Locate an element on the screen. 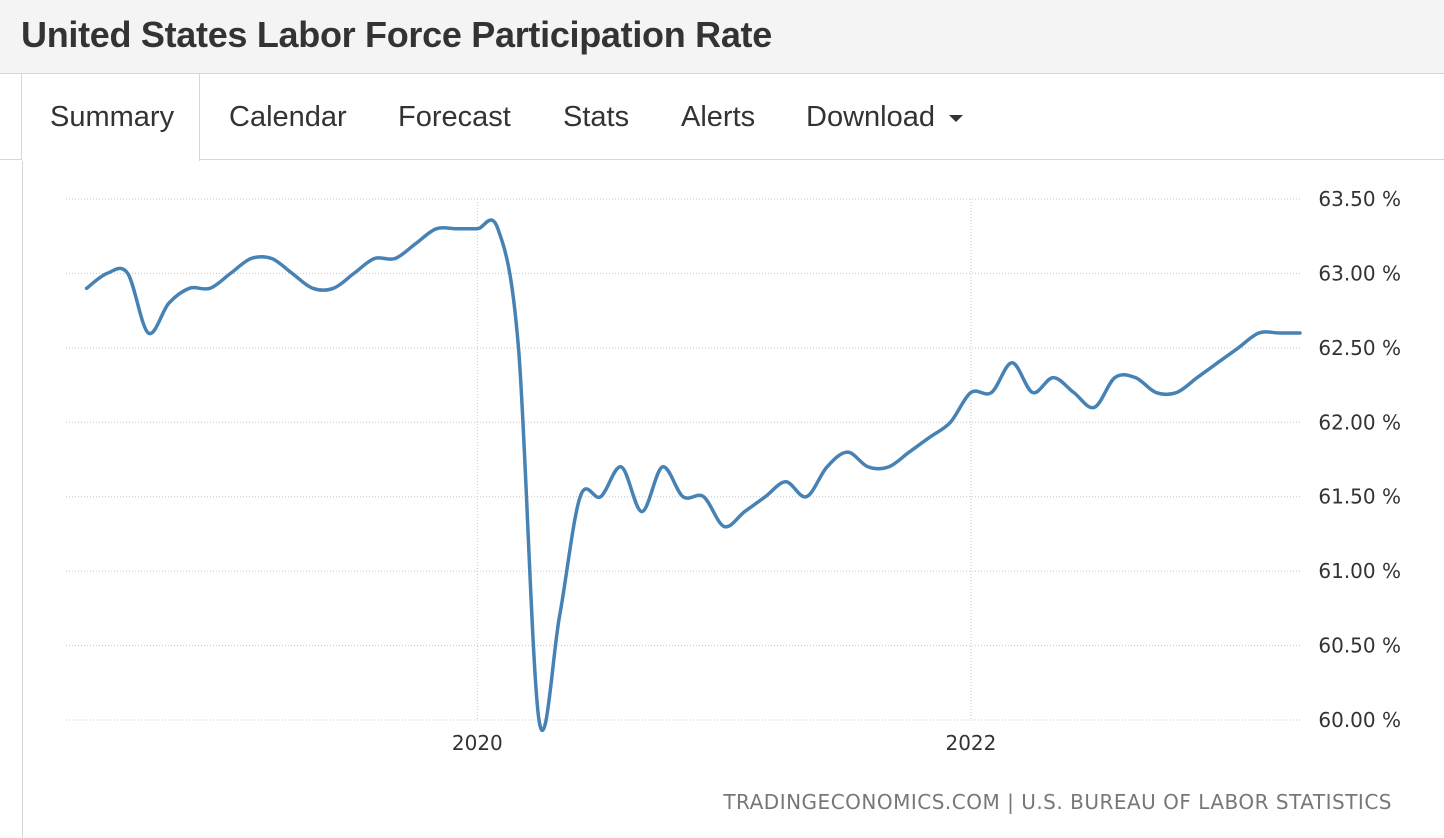 Image resolution: width=1444 pixels, height=838 pixels. tab-calendar: Calendar is located at coordinates (288, 117).